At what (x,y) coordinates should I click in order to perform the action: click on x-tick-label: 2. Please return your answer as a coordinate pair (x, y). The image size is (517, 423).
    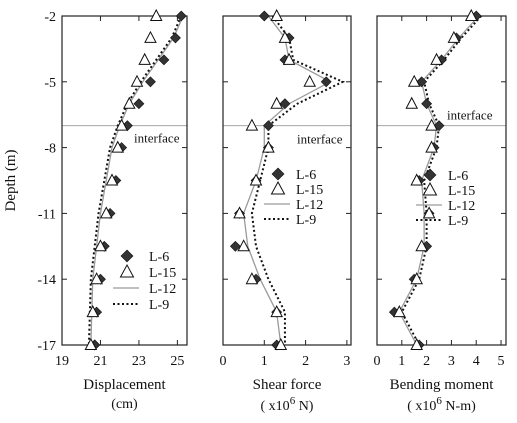
    Looking at the image, I should click on (426, 361).